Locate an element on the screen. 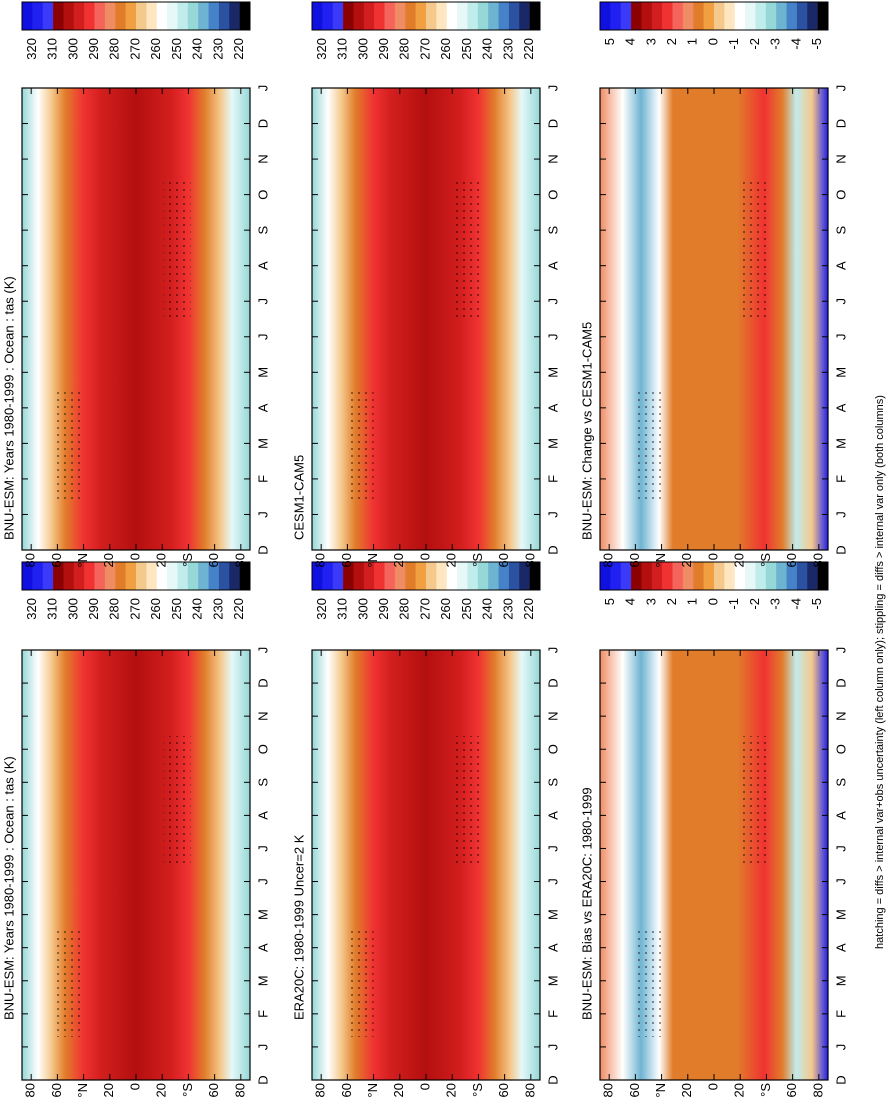 The image size is (891, 1102). x-tick-label: M is located at coordinates (262, 914).